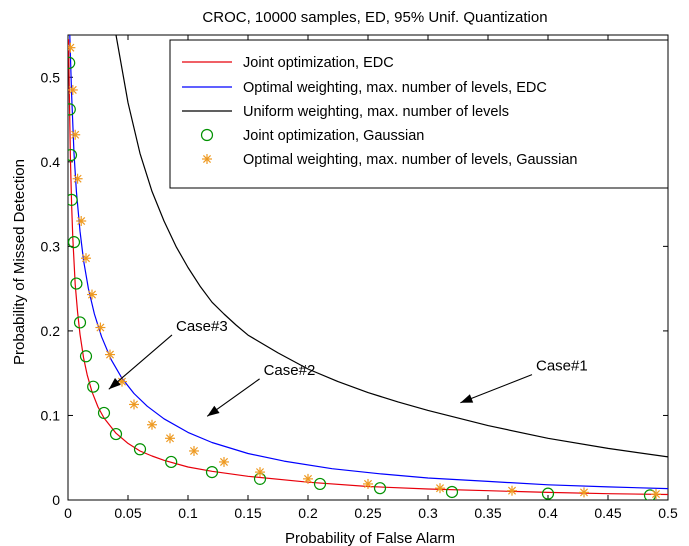  What do you see at coordinates (51, 415) in the screenshot?
I see `y-tick-label: 0.1` at bounding box center [51, 415].